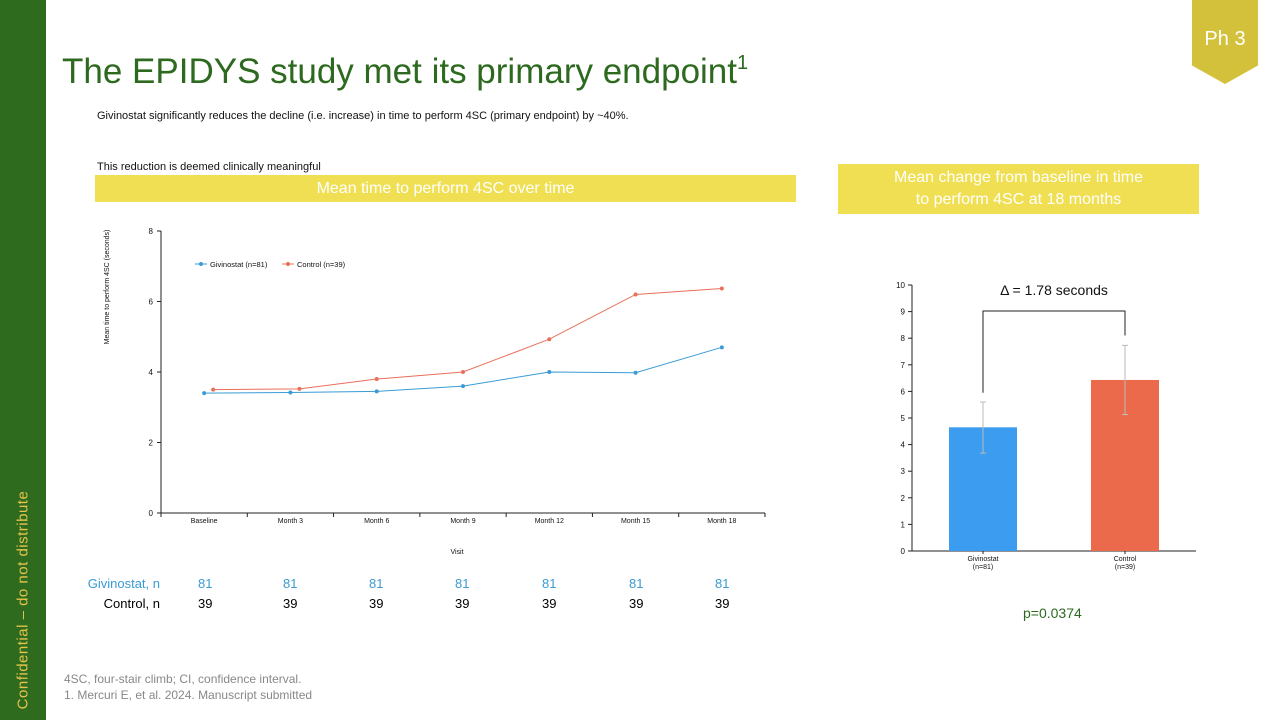  What do you see at coordinates (239, 264) in the screenshot?
I see `legend-label: Givinostat (n=81)` at bounding box center [239, 264].